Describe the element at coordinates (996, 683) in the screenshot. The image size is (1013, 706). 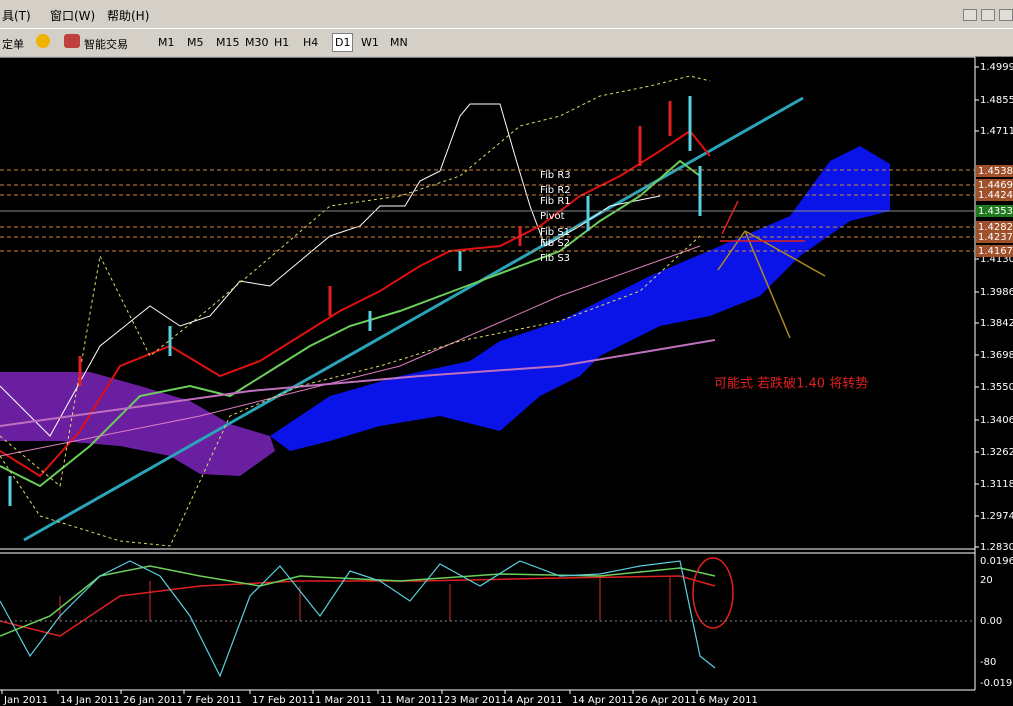
I see `indicator-label: -0.0191` at that location.